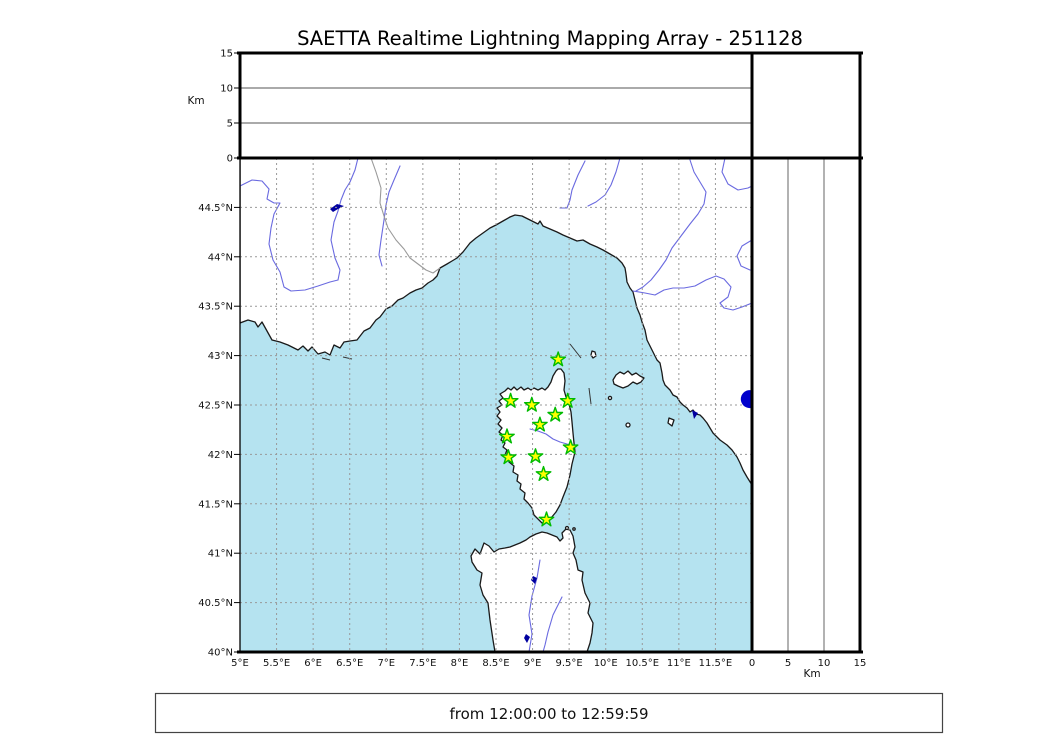  I want to click on time-range-border, so click(549, 713).